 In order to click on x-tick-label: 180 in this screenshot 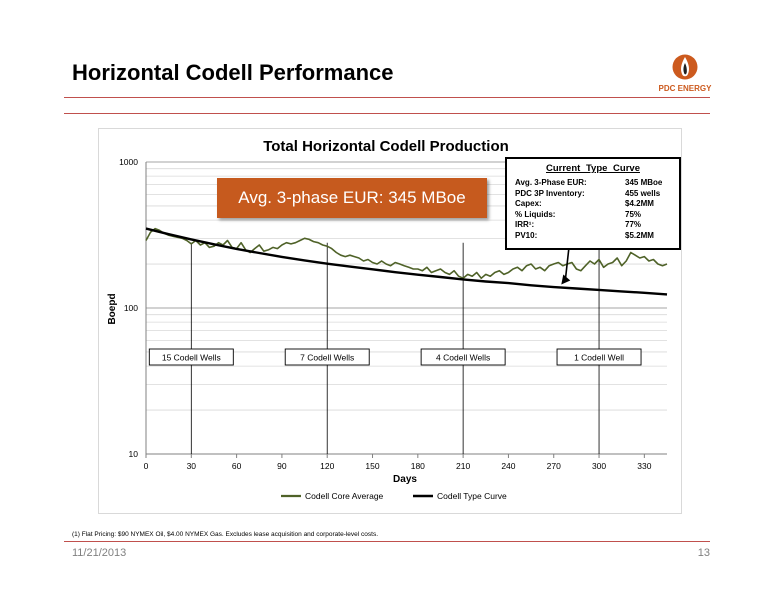, I will do `click(418, 466)`.